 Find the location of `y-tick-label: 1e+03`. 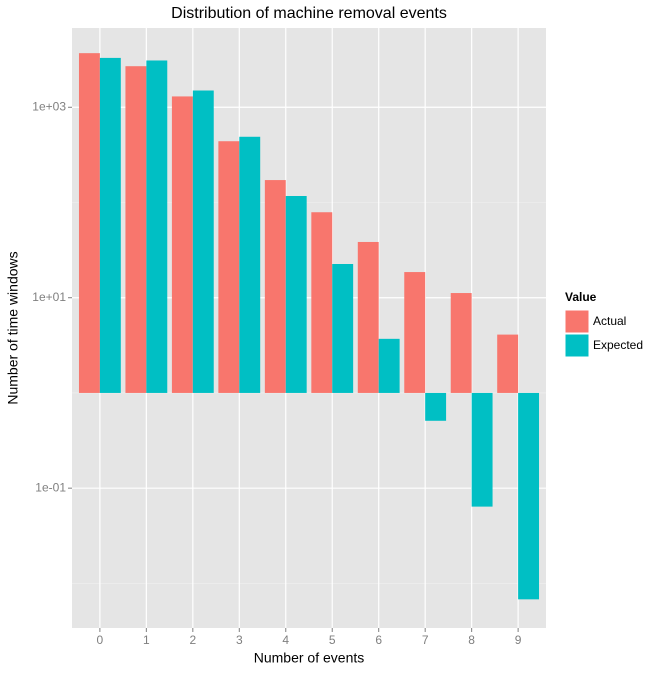

y-tick-label: 1e+03 is located at coordinates (49, 106).